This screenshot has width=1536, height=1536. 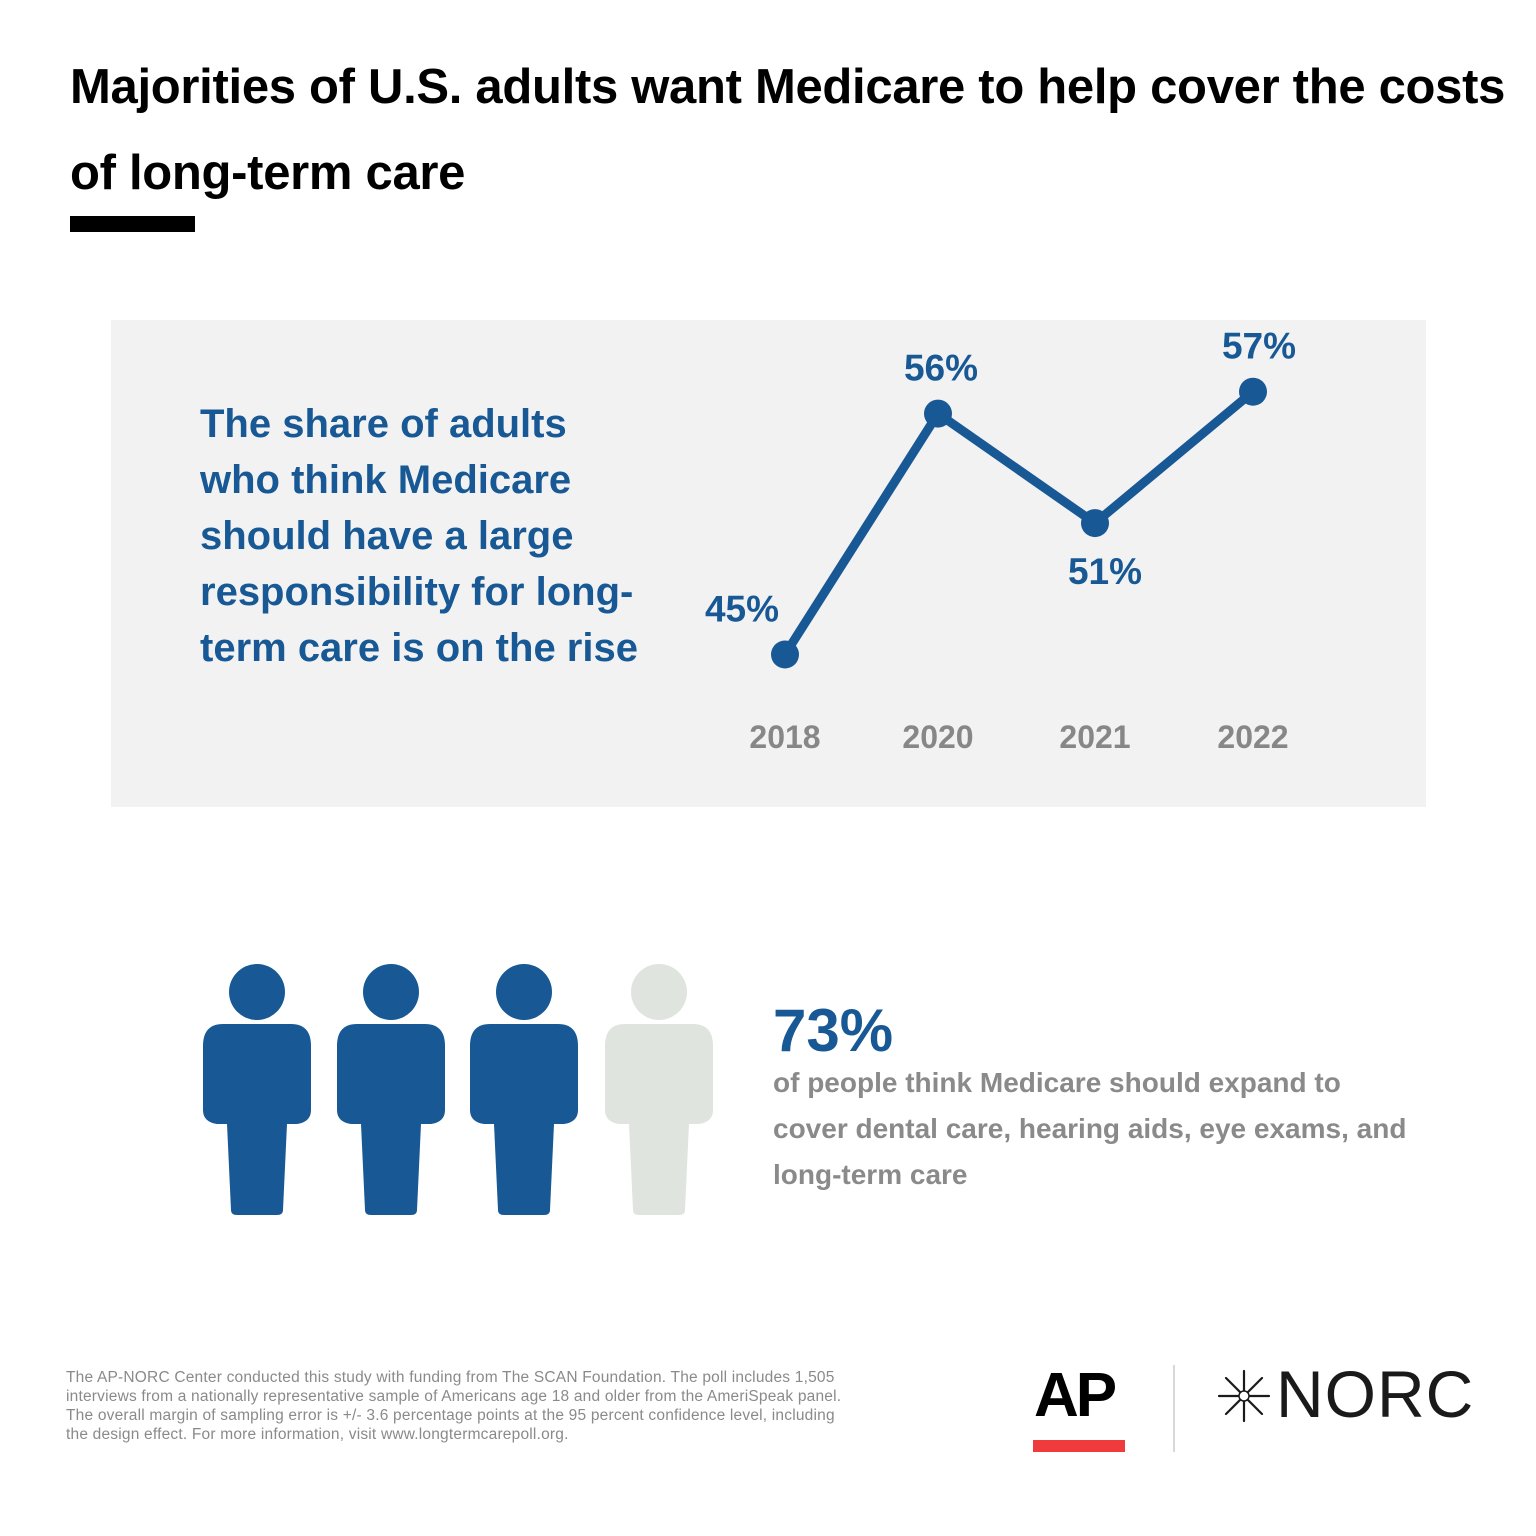 What do you see at coordinates (1079, 1446) in the screenshot?
I see `ap-logo-bar` at bounding box center [1079, 1446].